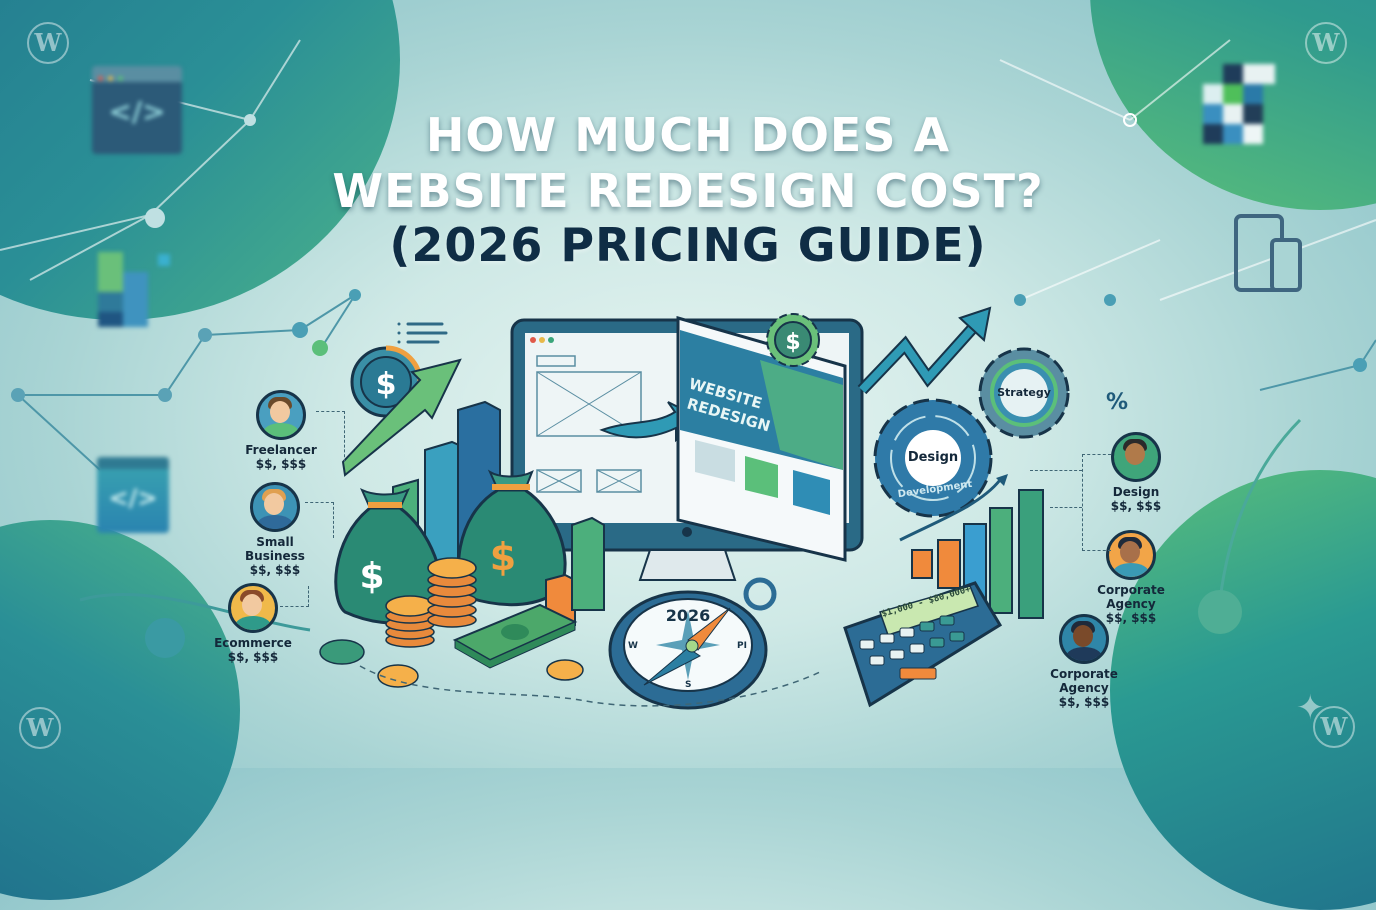  I want to click on persona-small-business: Small Business $$, $$$, so click(275, 529).